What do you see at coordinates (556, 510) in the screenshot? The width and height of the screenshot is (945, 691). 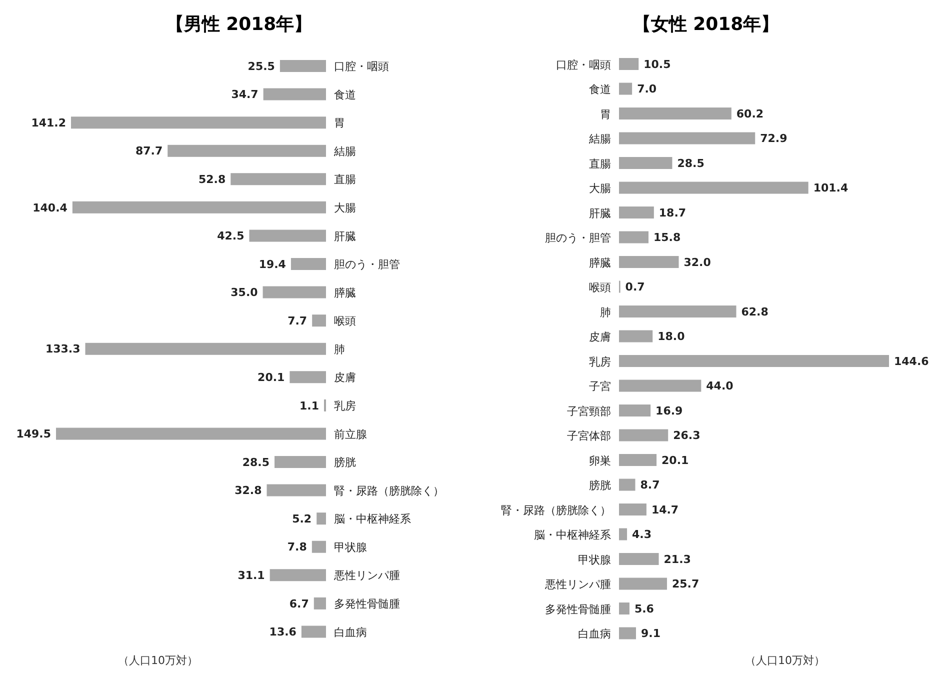 I see `y-tick-label: 腎・尿路（膀胱除く）` at bounding box center [556, 510].